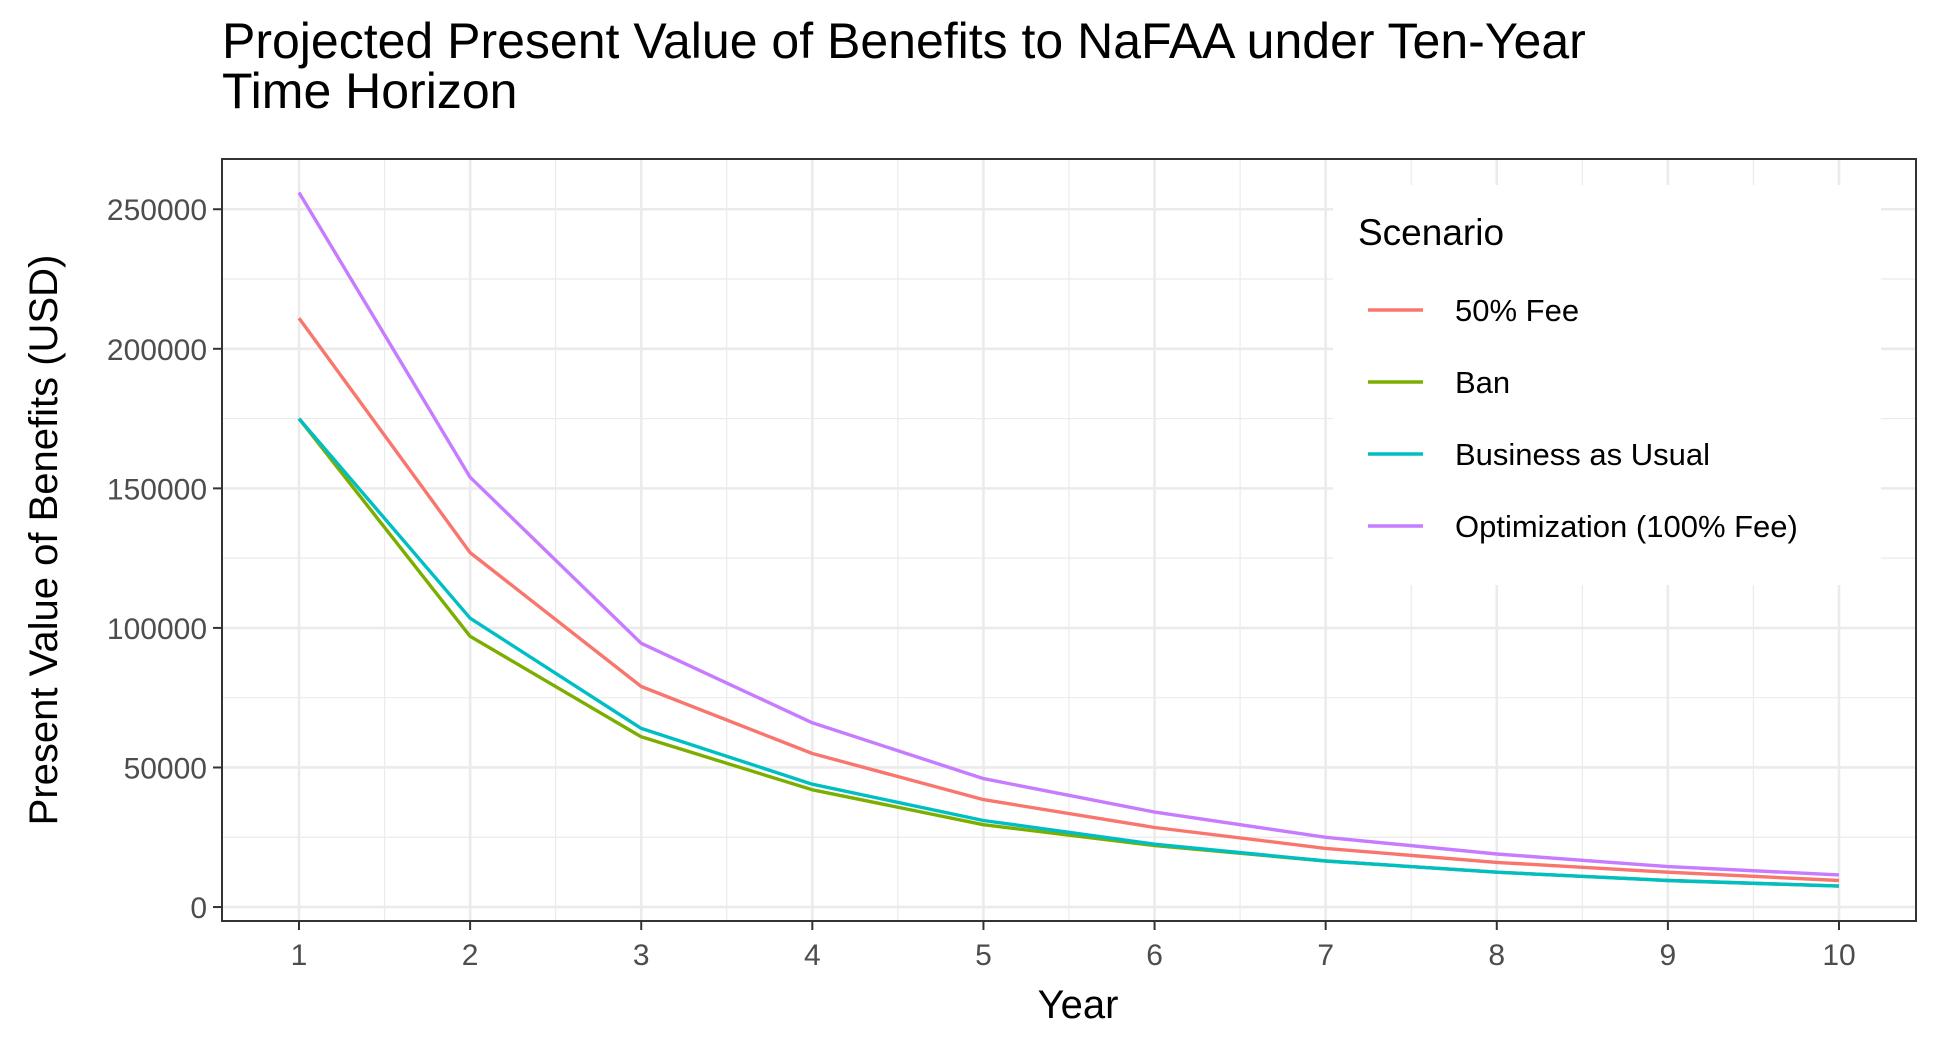  What do you see at coordinates (1517, 310) in the screenshot?
I see `legend-label-0: 50% Fee` at bounding box center [1517, 310].